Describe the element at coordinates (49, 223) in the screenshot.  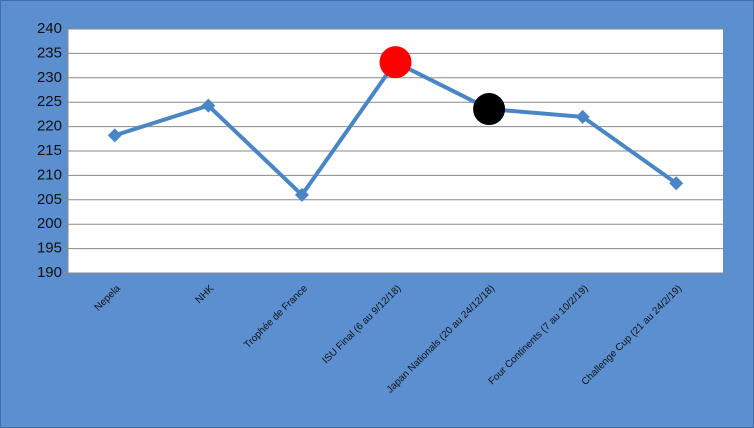
I see `y-tick-label: 200` at that location.